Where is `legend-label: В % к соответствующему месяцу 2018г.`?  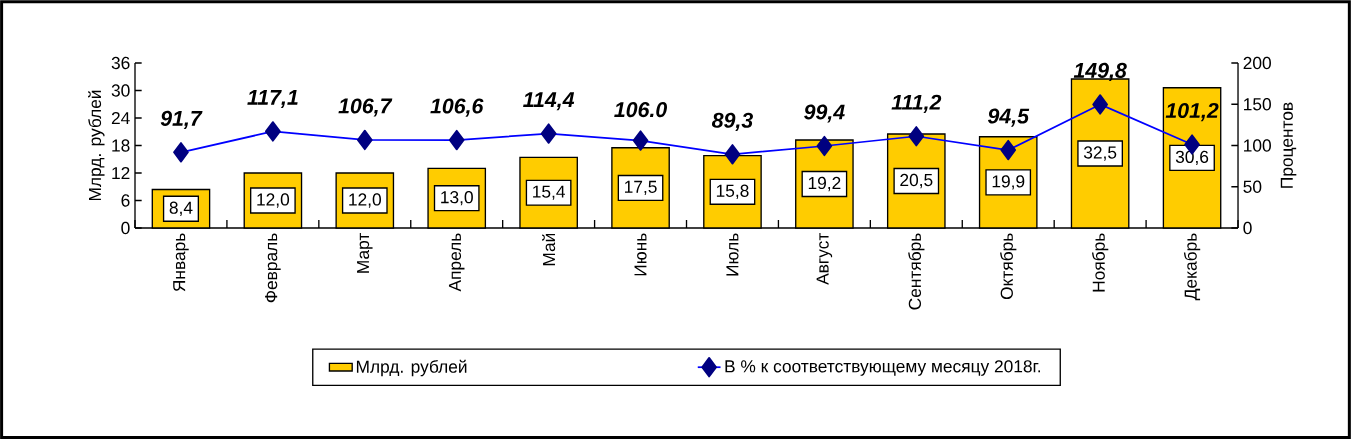 legend-label: В % к соответствующему месяцу 2018г. is located at coordinates (883, 368).